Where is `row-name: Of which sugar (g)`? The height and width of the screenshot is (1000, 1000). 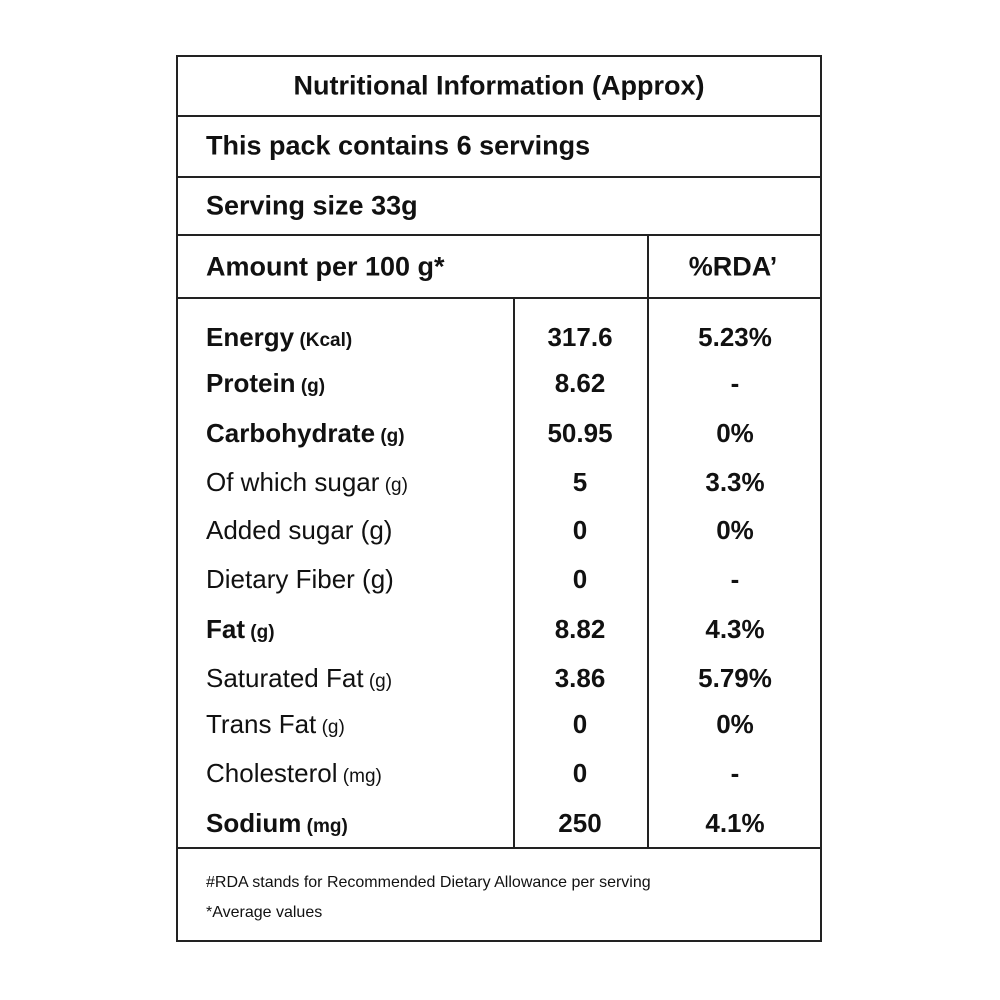 row-name: Of which sugar (g) is located at coordinates (307, 482).